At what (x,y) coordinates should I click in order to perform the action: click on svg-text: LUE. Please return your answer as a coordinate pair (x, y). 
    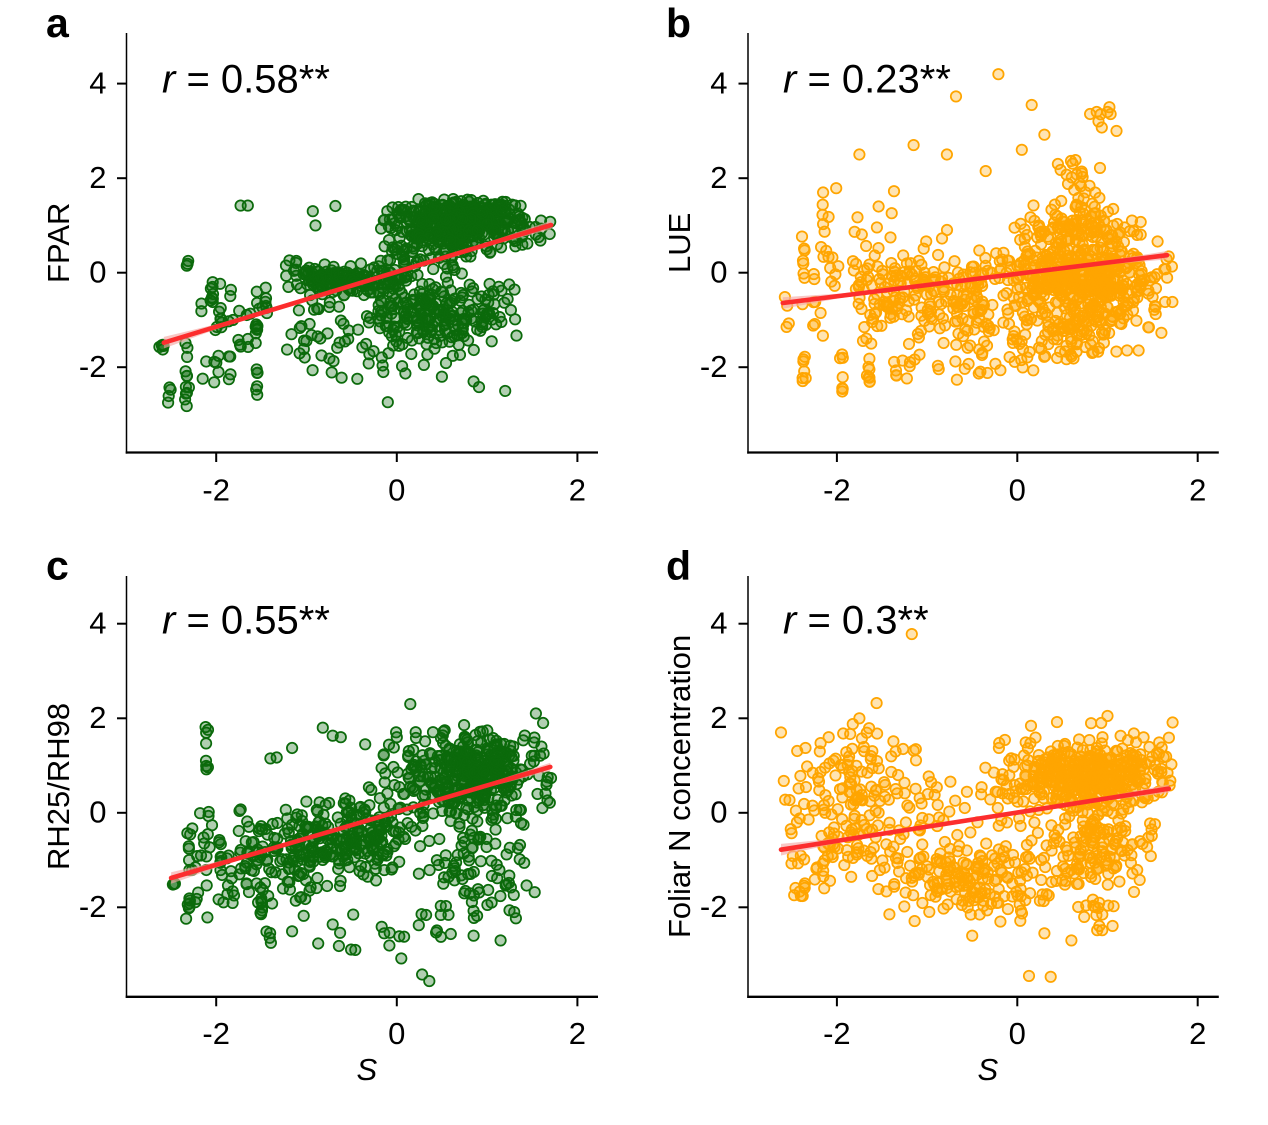
    Looking at the image, I should click on (679, 243).